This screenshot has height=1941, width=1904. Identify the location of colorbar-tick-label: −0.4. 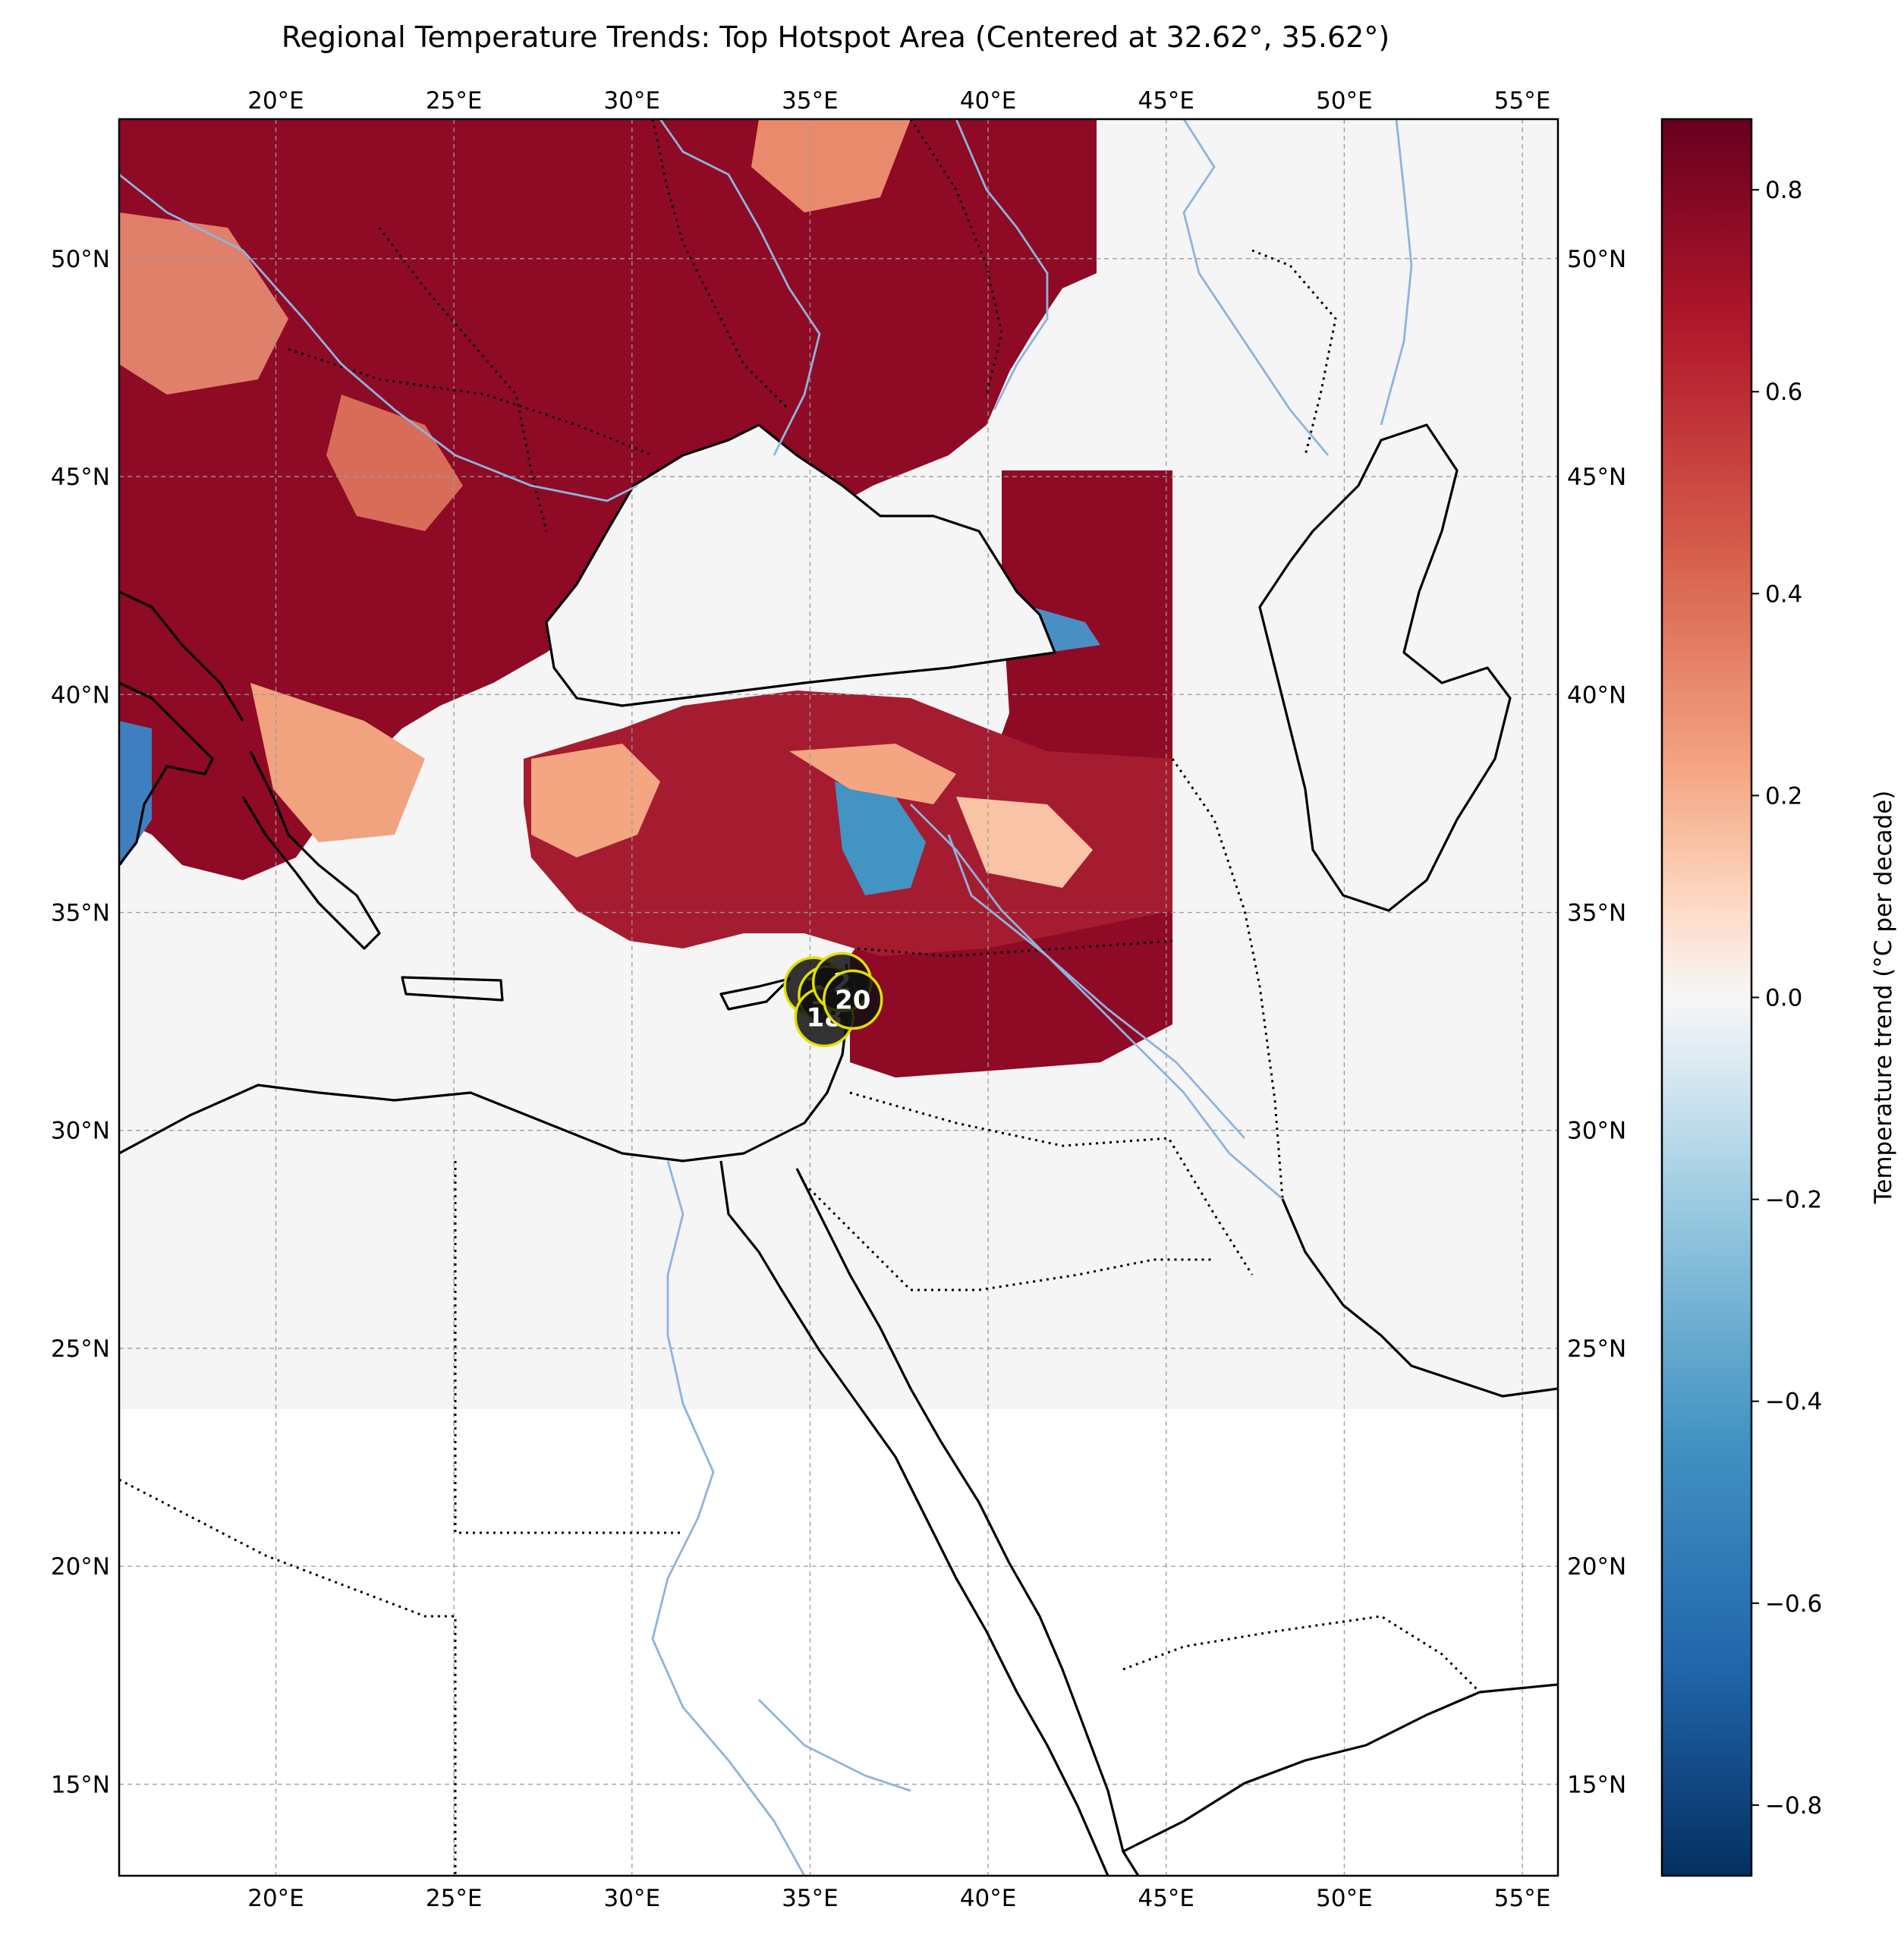
(1793, 1403).